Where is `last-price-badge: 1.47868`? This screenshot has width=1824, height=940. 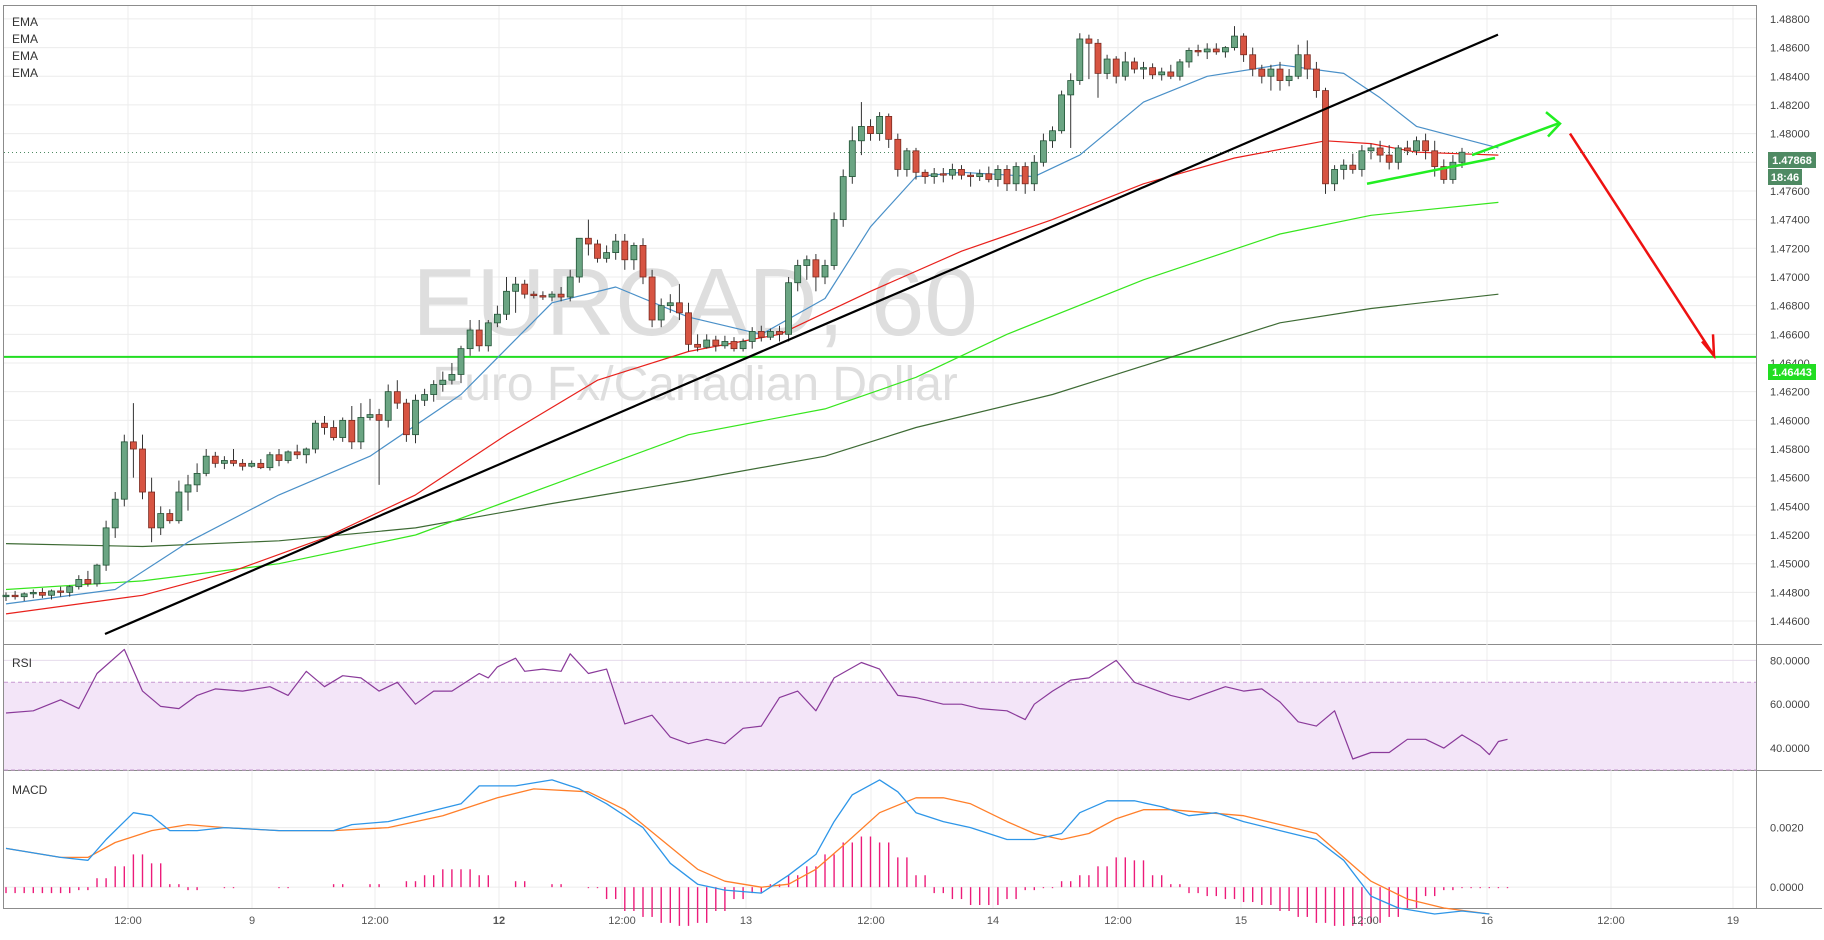 last-price-badge: 1.47868 is located at coordinates (1792, 160).